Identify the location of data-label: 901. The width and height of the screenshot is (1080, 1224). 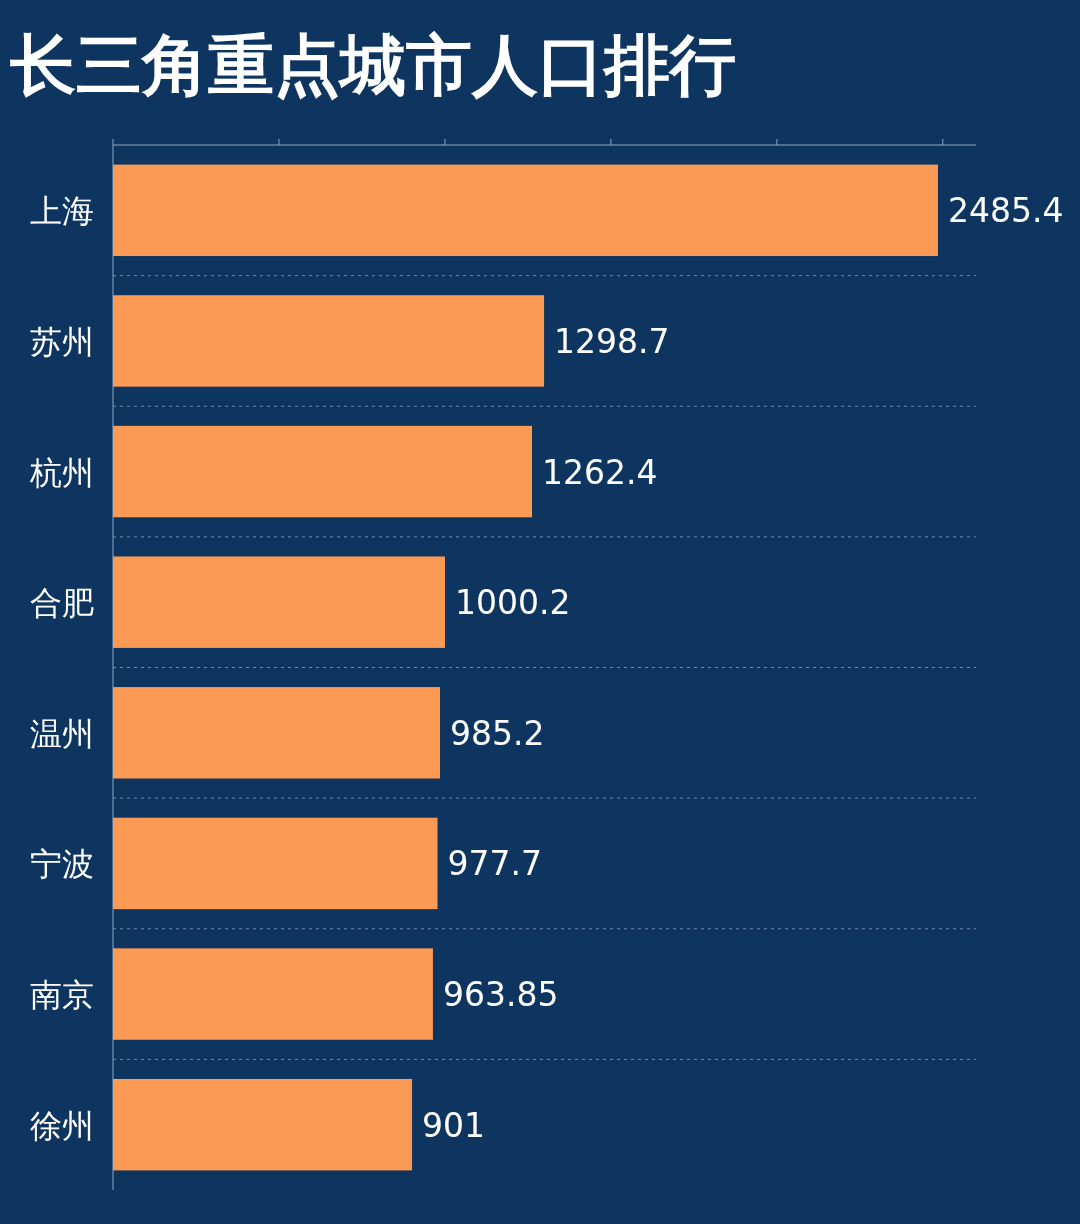
(454, 1125).